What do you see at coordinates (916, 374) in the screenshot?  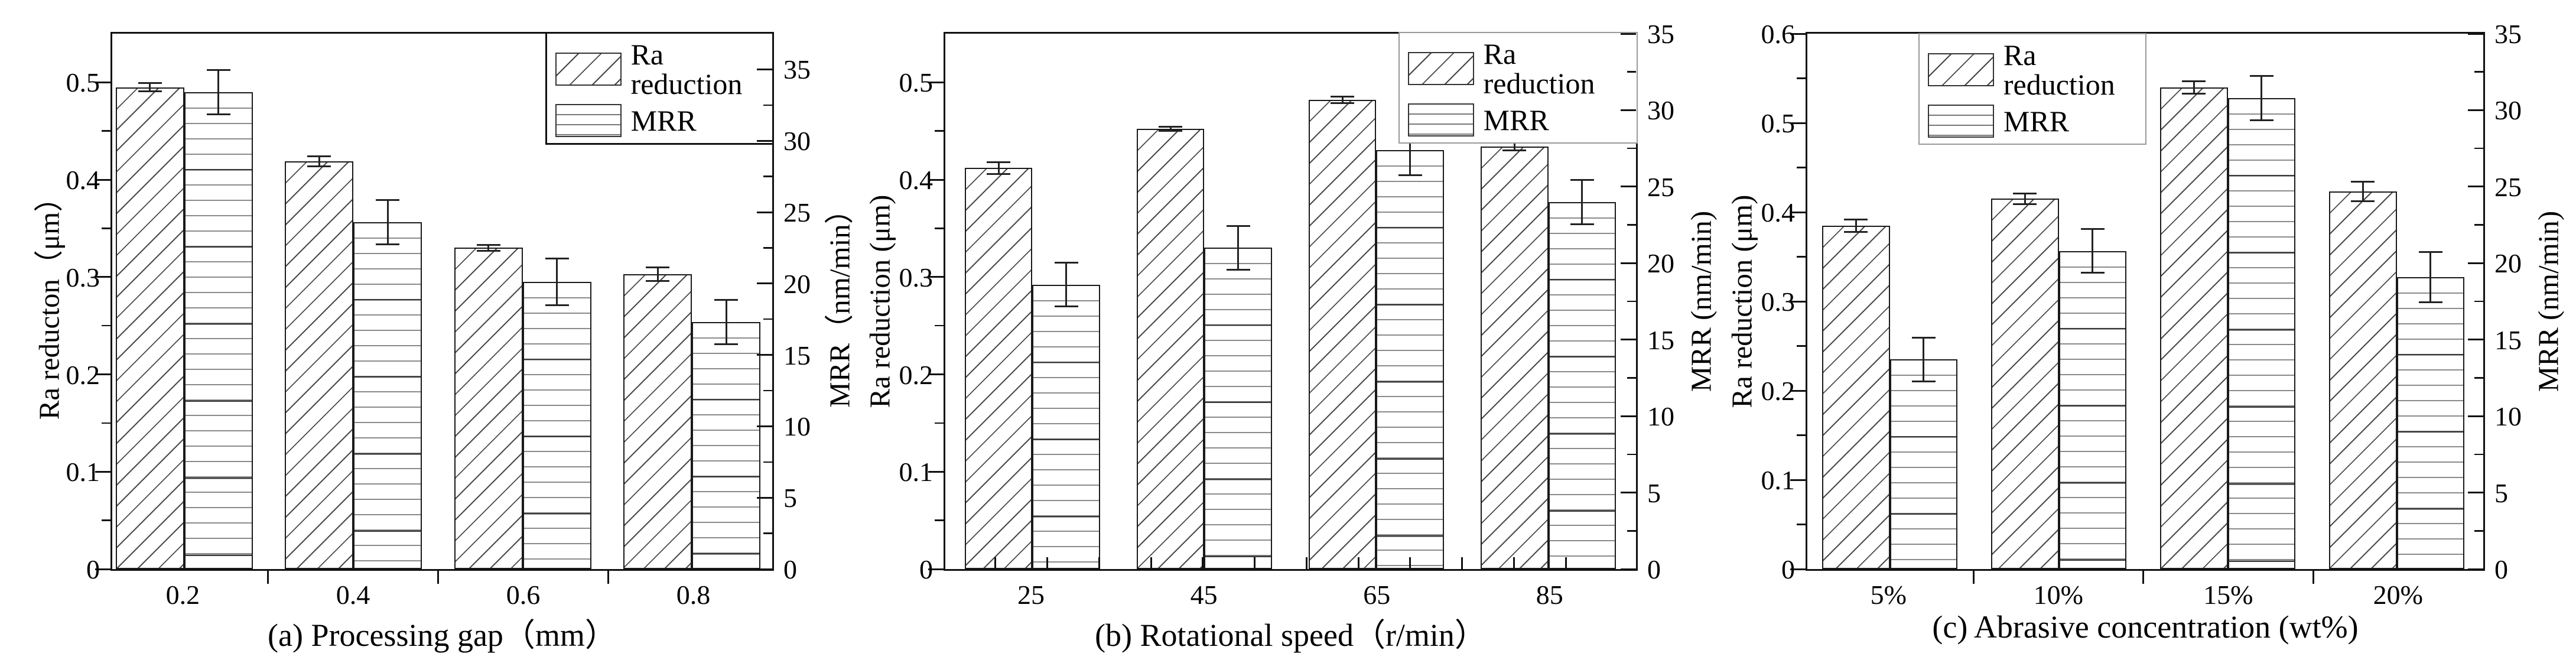 I see `y-tick-label: 0.2` at bounding box center [916, 374].